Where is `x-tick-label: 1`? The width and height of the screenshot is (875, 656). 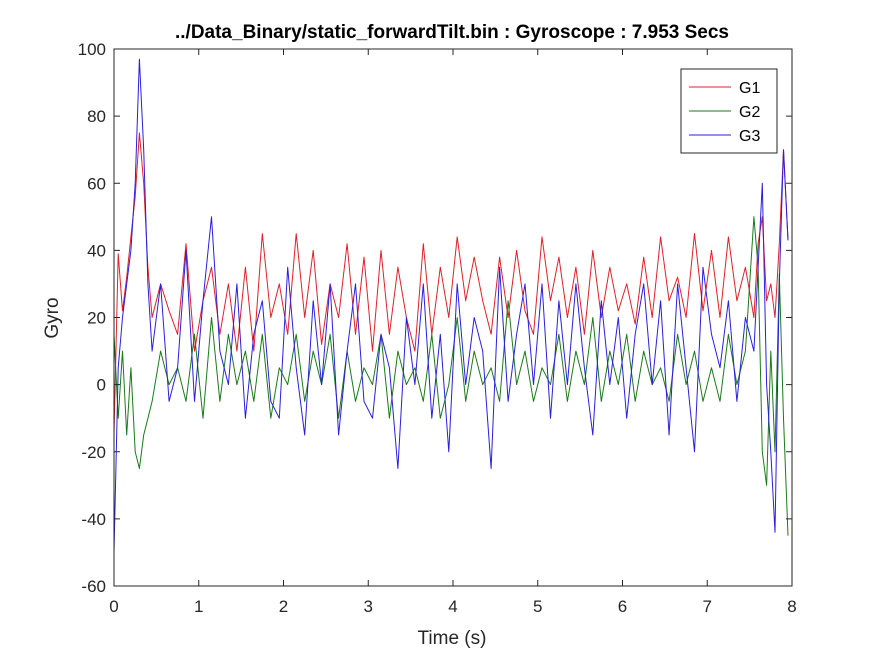
x-tick-label: 1 is located at coordinates (198, 606).